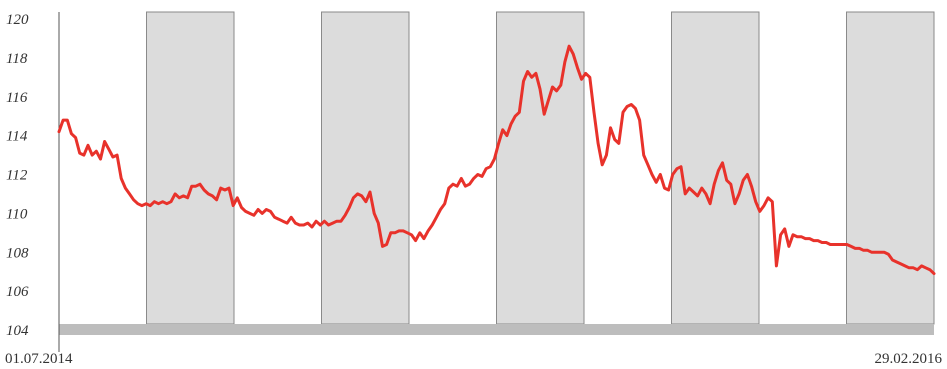 This screenshot has height=369, width=947. What do you see at coordinates (909, 359) in the screenshot?
I see `x-tick-label: 29.02.2016` at bounding box center [909, 359].